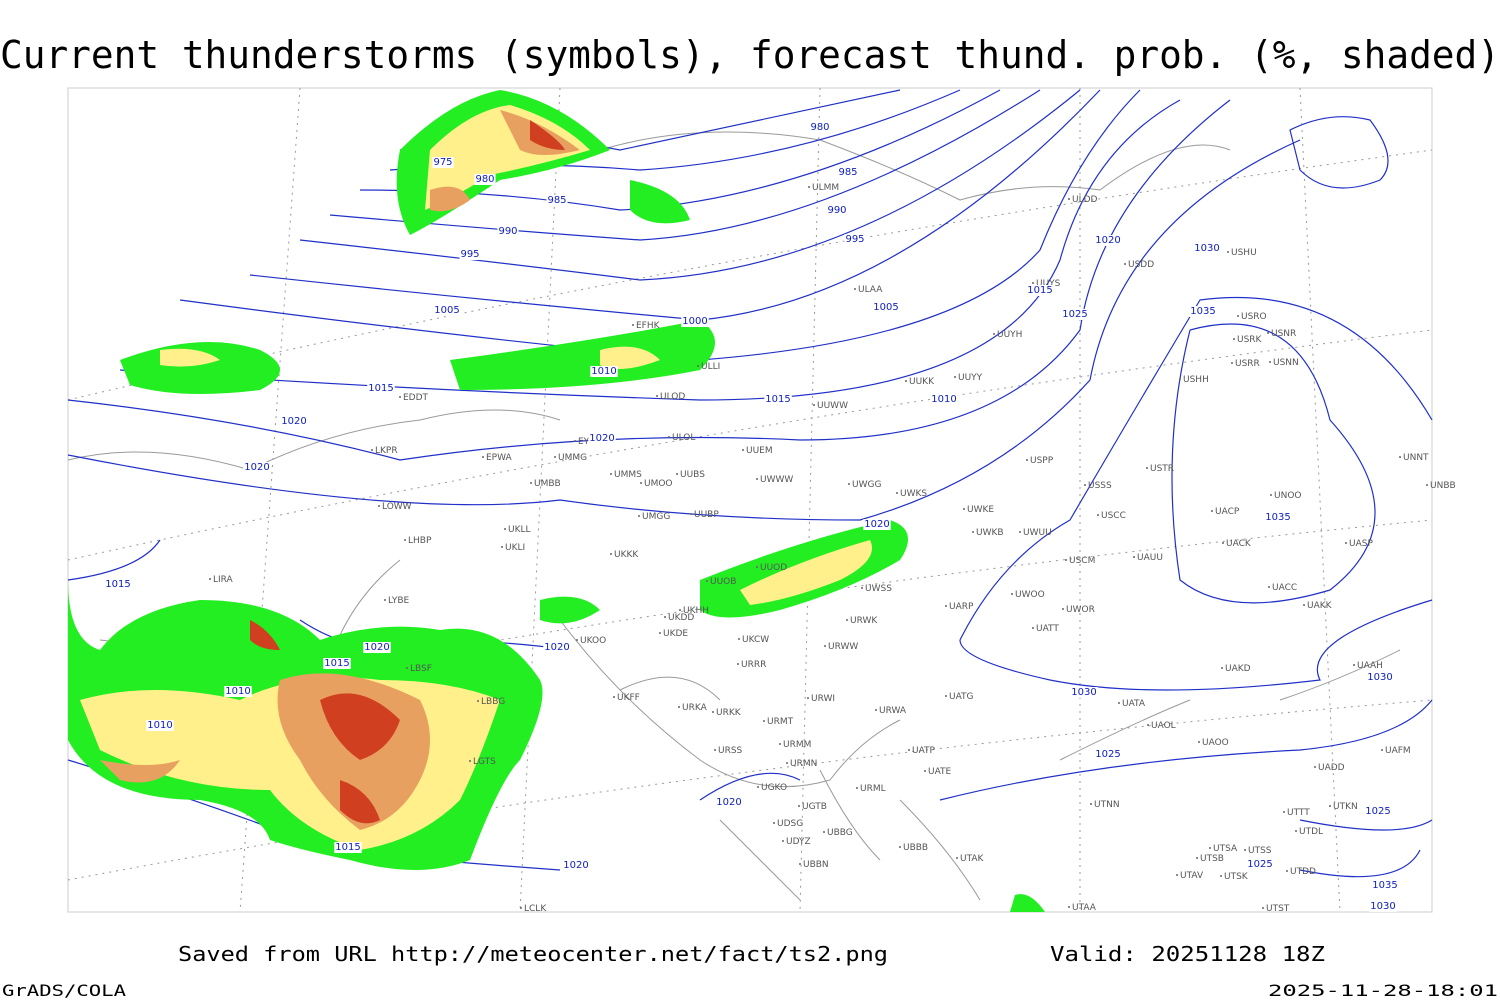 This screenshot has width=1500, height=1000. I want to click on station-label: UATA, so click(1134, 704).